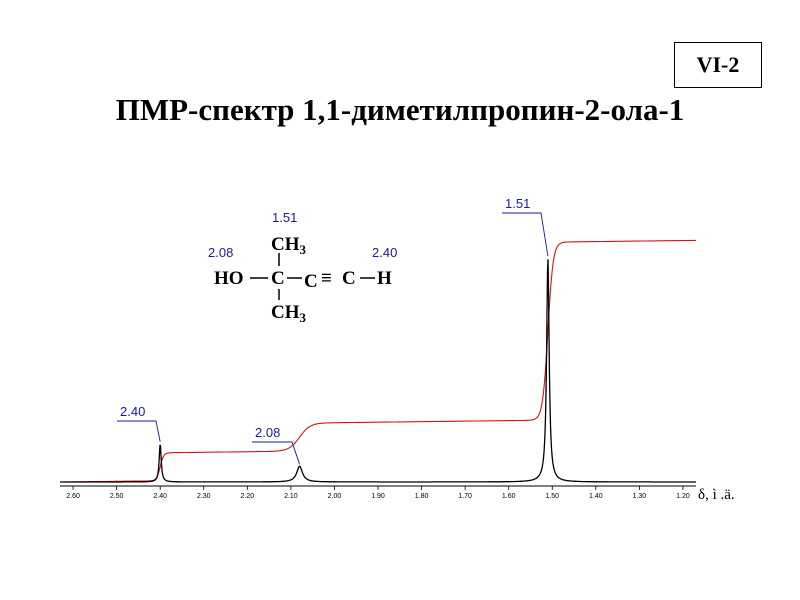 The image size is (800, 600). I want to click on x-tick-label: 1.50, so click(552, 496).